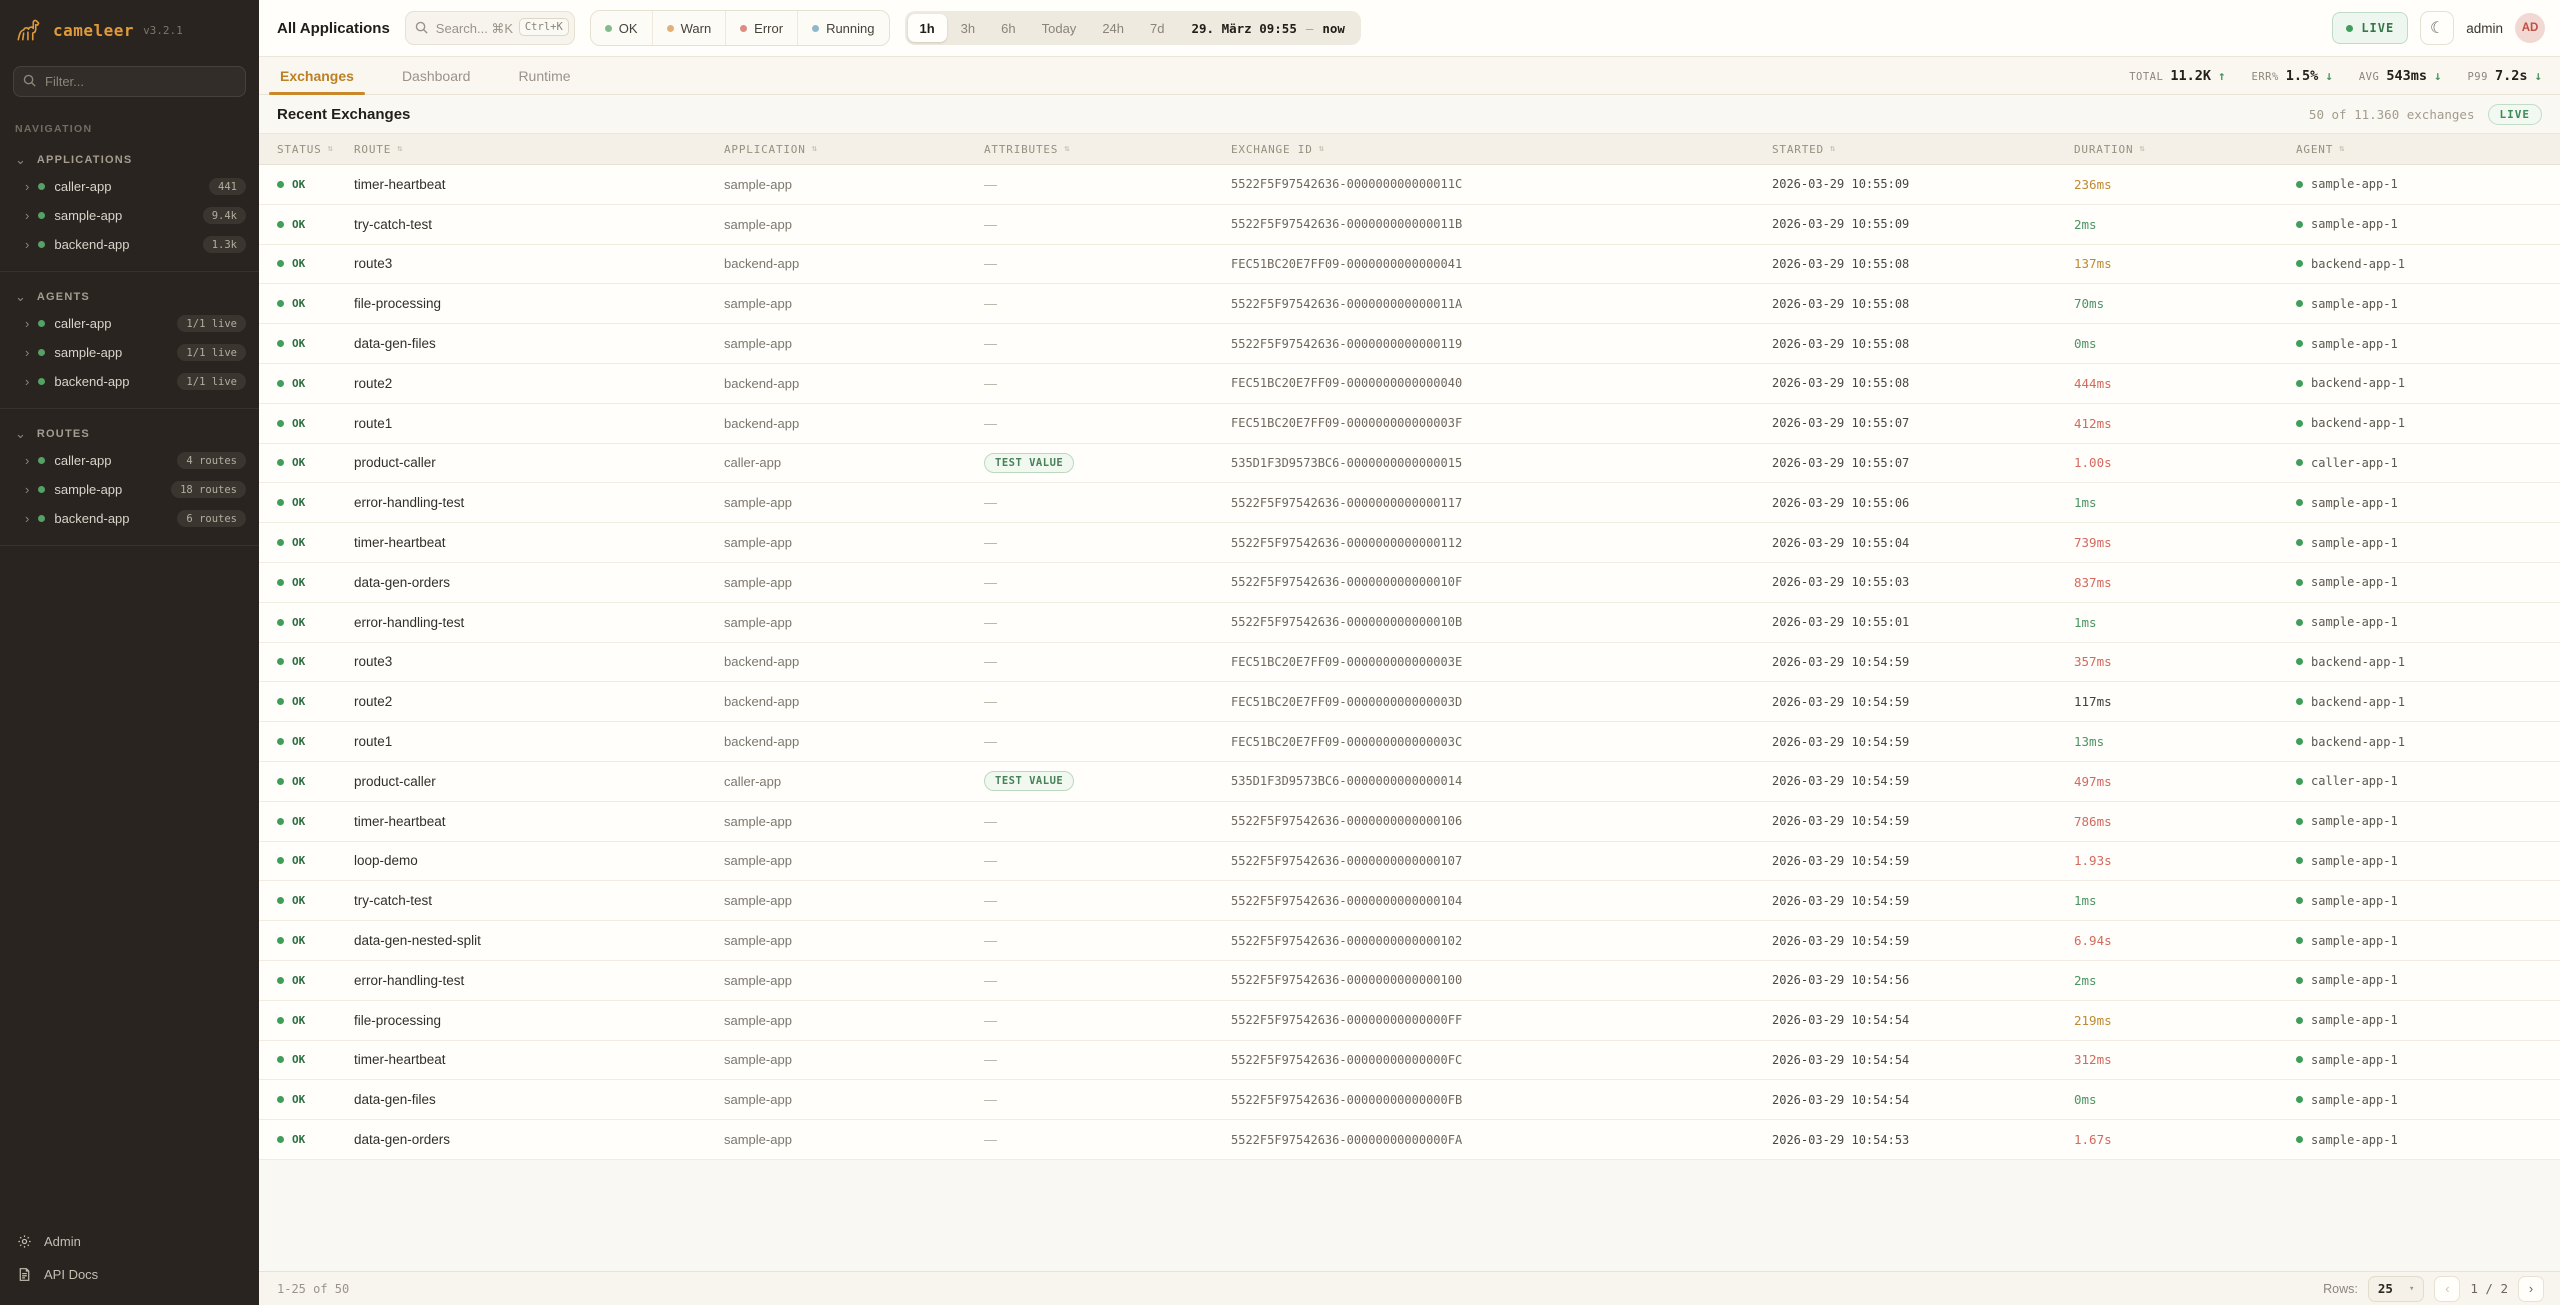 The image size is (2560, 1305). What do you see at coordinates (2299, 423) in the screenshot?
I see `agent-live-dot` at bounding box center [2299, 423].